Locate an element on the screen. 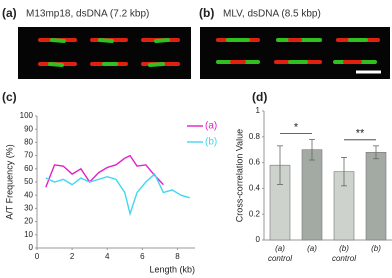  x-axis-label: Length (kb) is located at coordinates (172, 269).